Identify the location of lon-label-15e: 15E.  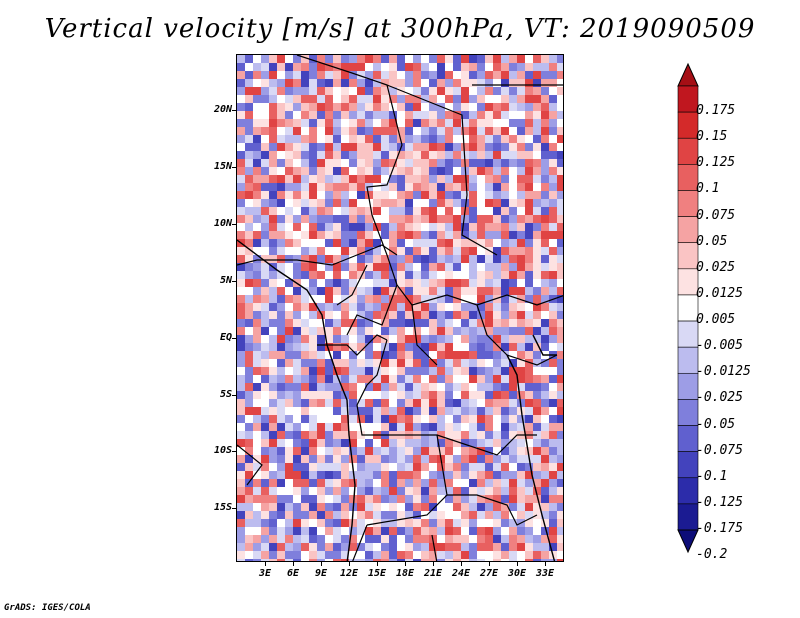
(377, 573).